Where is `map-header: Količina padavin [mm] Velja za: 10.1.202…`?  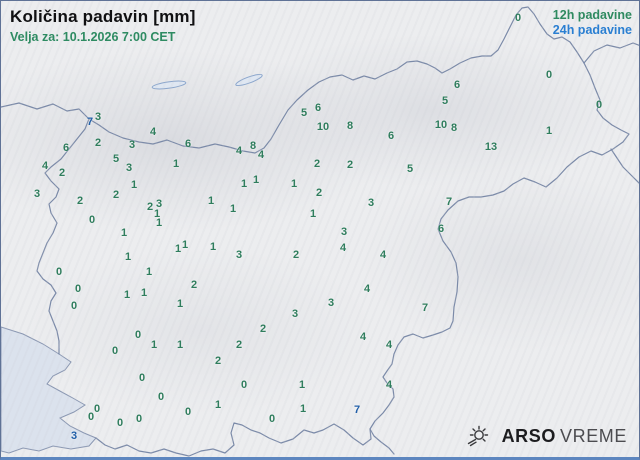
map-header: Količina padavin [mm] Velja za: 10.1.202… is located at coordinates (103, 25).